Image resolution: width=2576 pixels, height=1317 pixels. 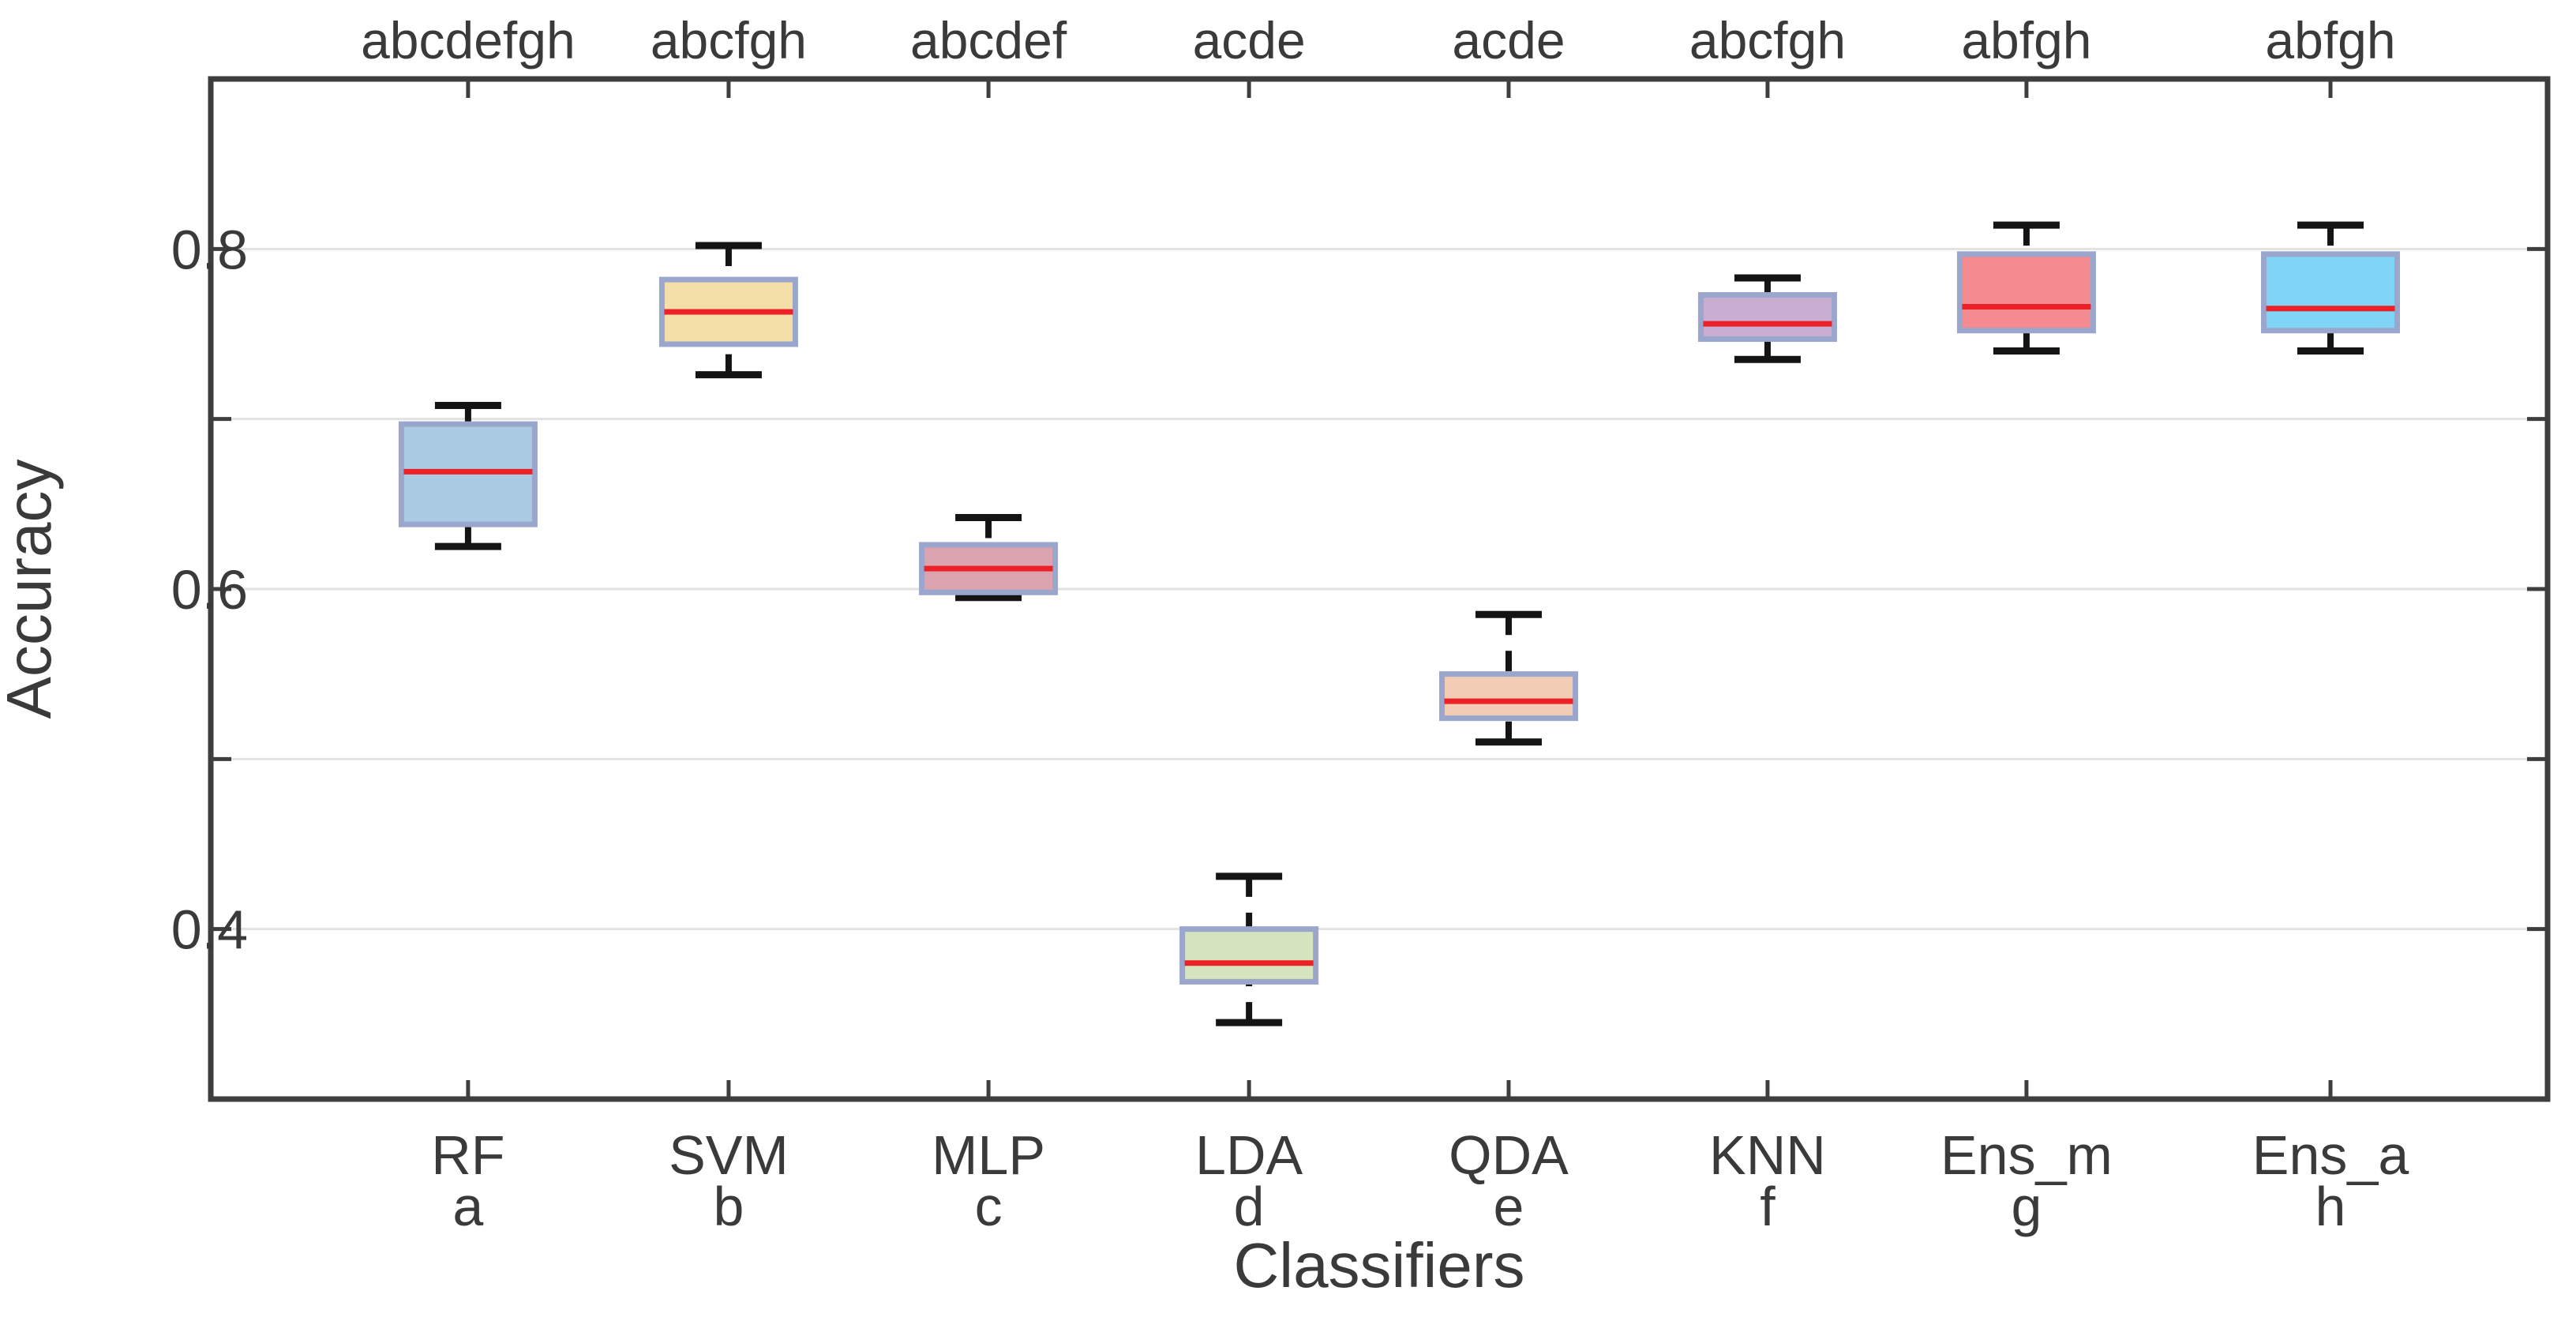 What do you see at coordinates (729, 1155) in the screenshot?
I see `category-label: SVM` at bounding box center [729, 1155].